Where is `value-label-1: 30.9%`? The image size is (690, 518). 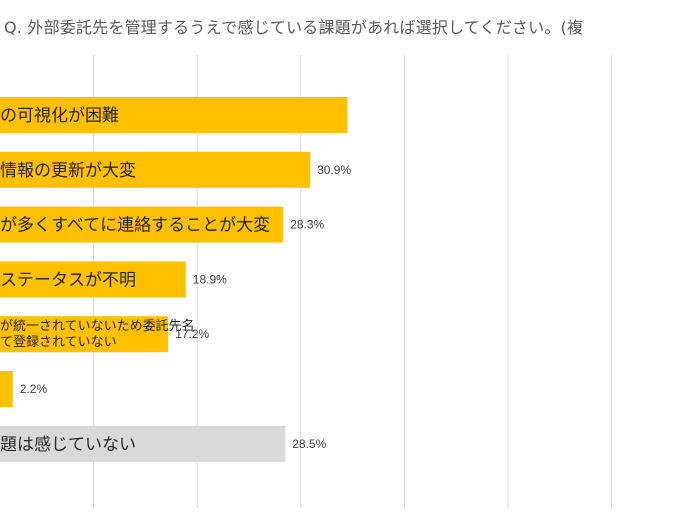 value-label-1: 30.9% is located at coordinates (334, 170).